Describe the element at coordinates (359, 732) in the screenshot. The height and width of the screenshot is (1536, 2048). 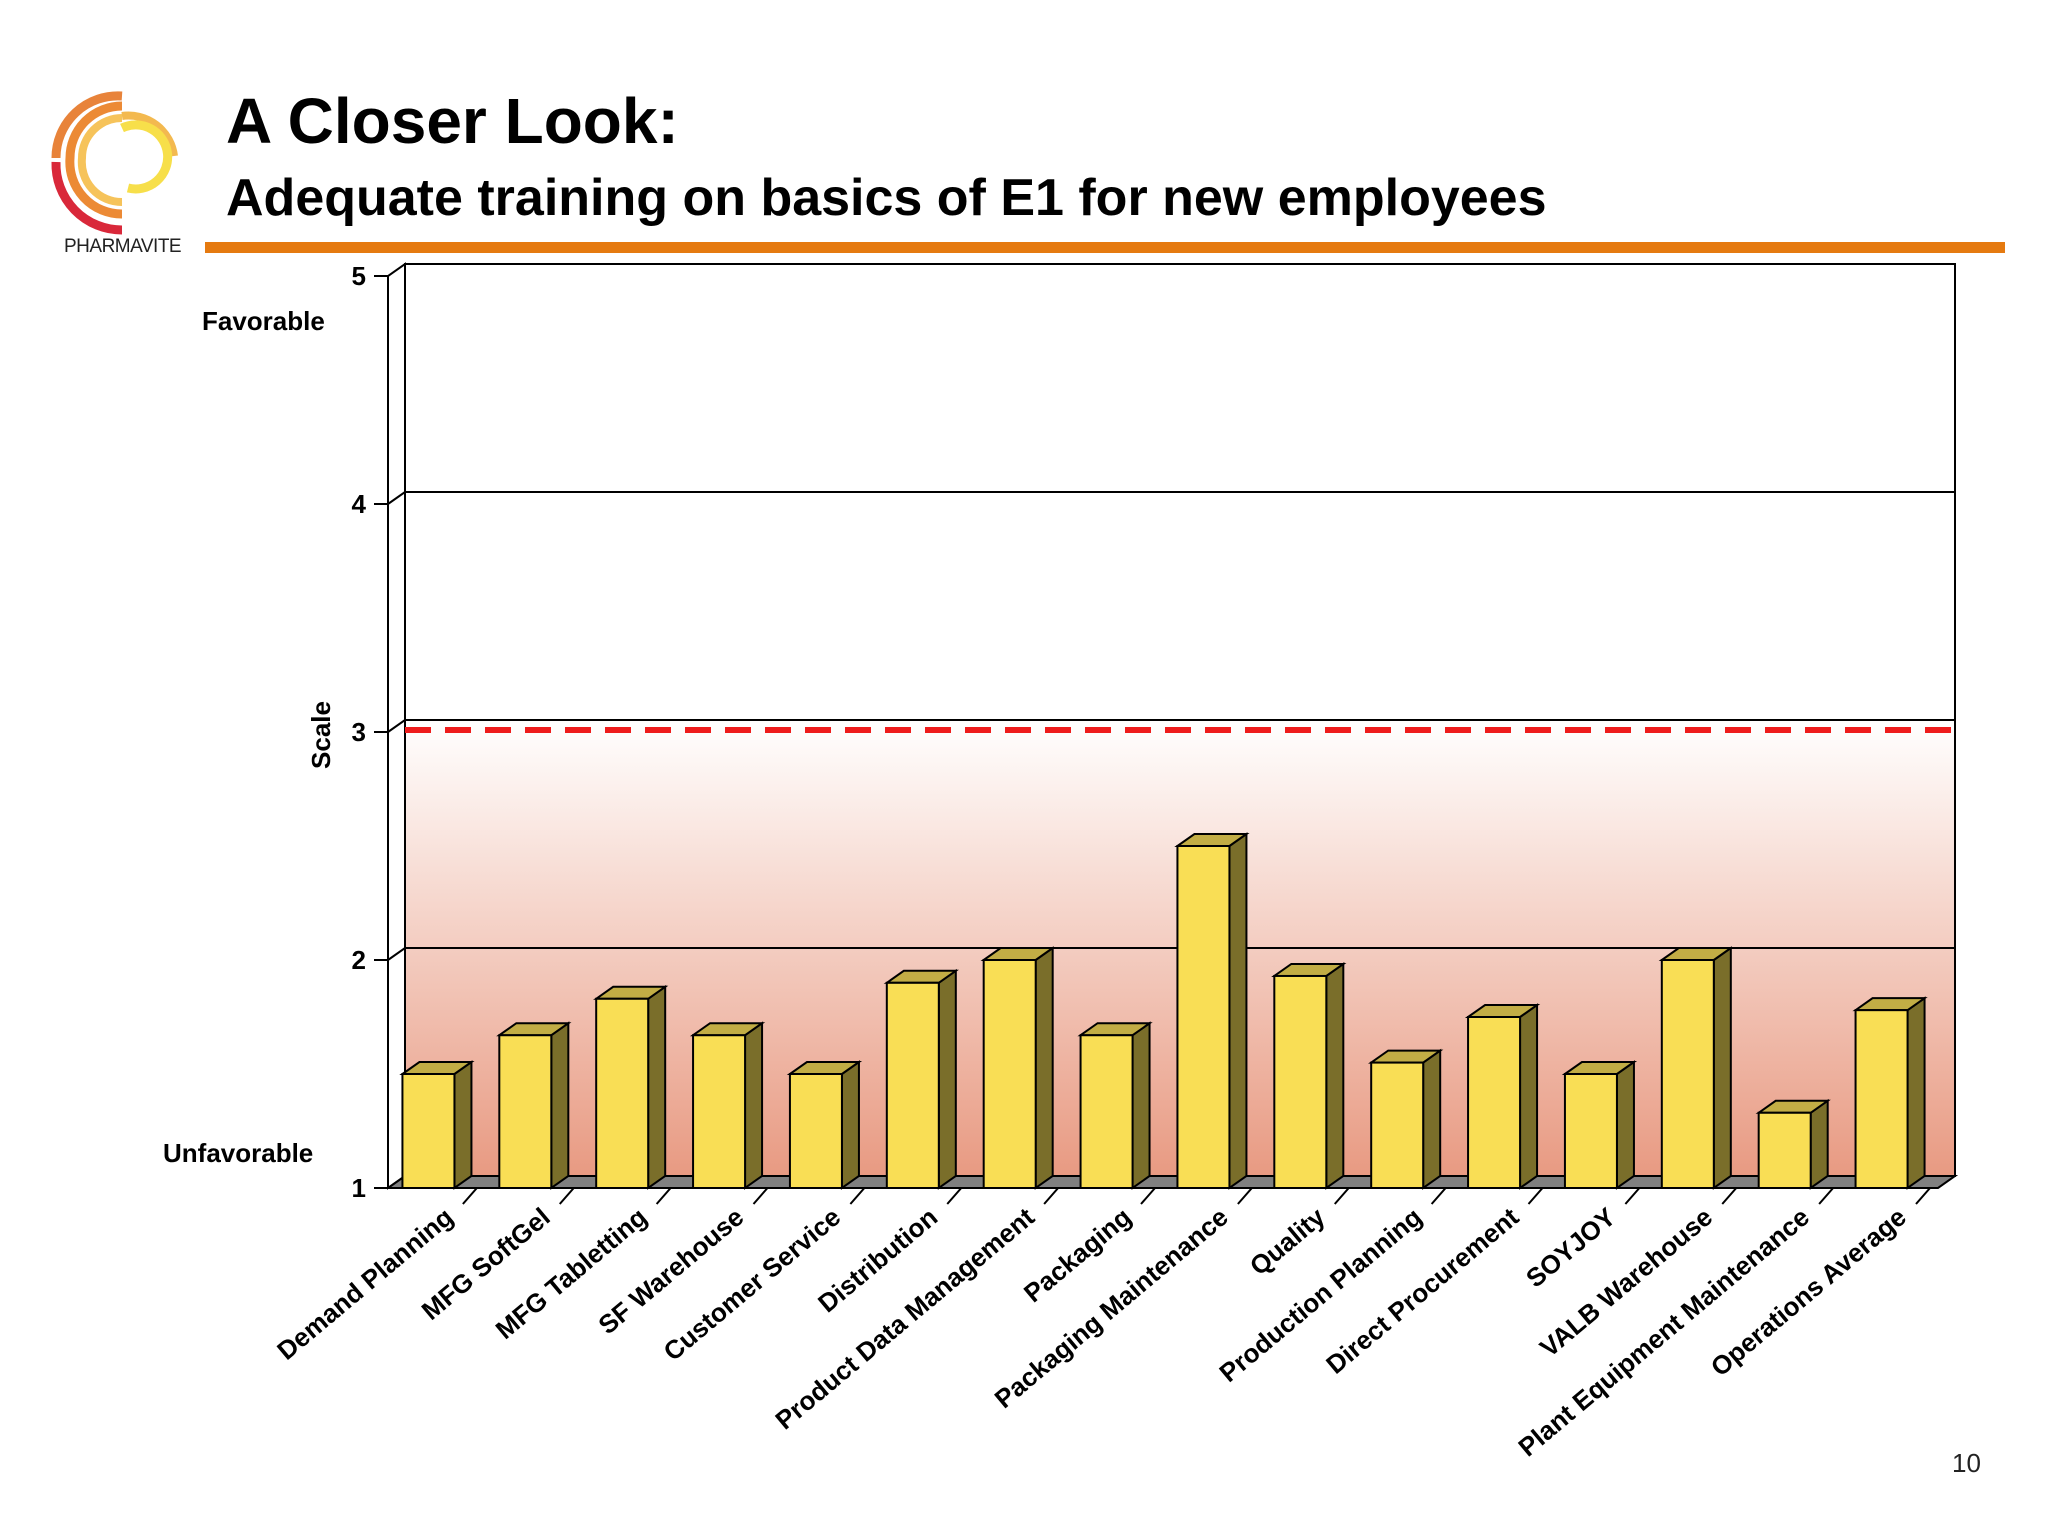
I see `y-tick-label: 3` at that location.